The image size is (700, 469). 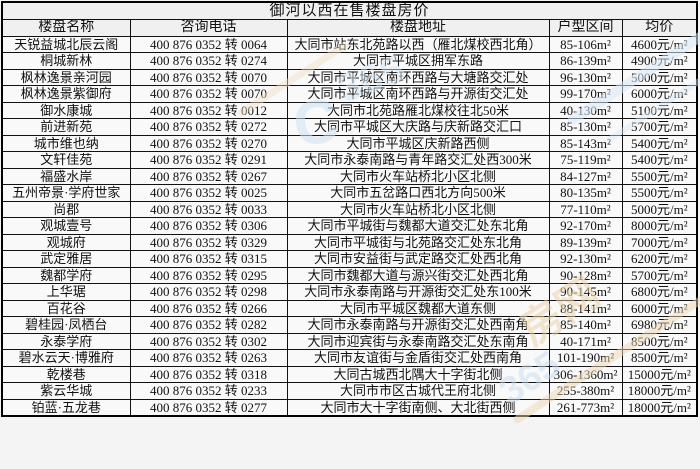 What do you see at coordinates (418, 292) in the screenshot?
I see `cell-address: 大同市永泰南路与开源街交汇处东100米` at bounding box center [418, 292].